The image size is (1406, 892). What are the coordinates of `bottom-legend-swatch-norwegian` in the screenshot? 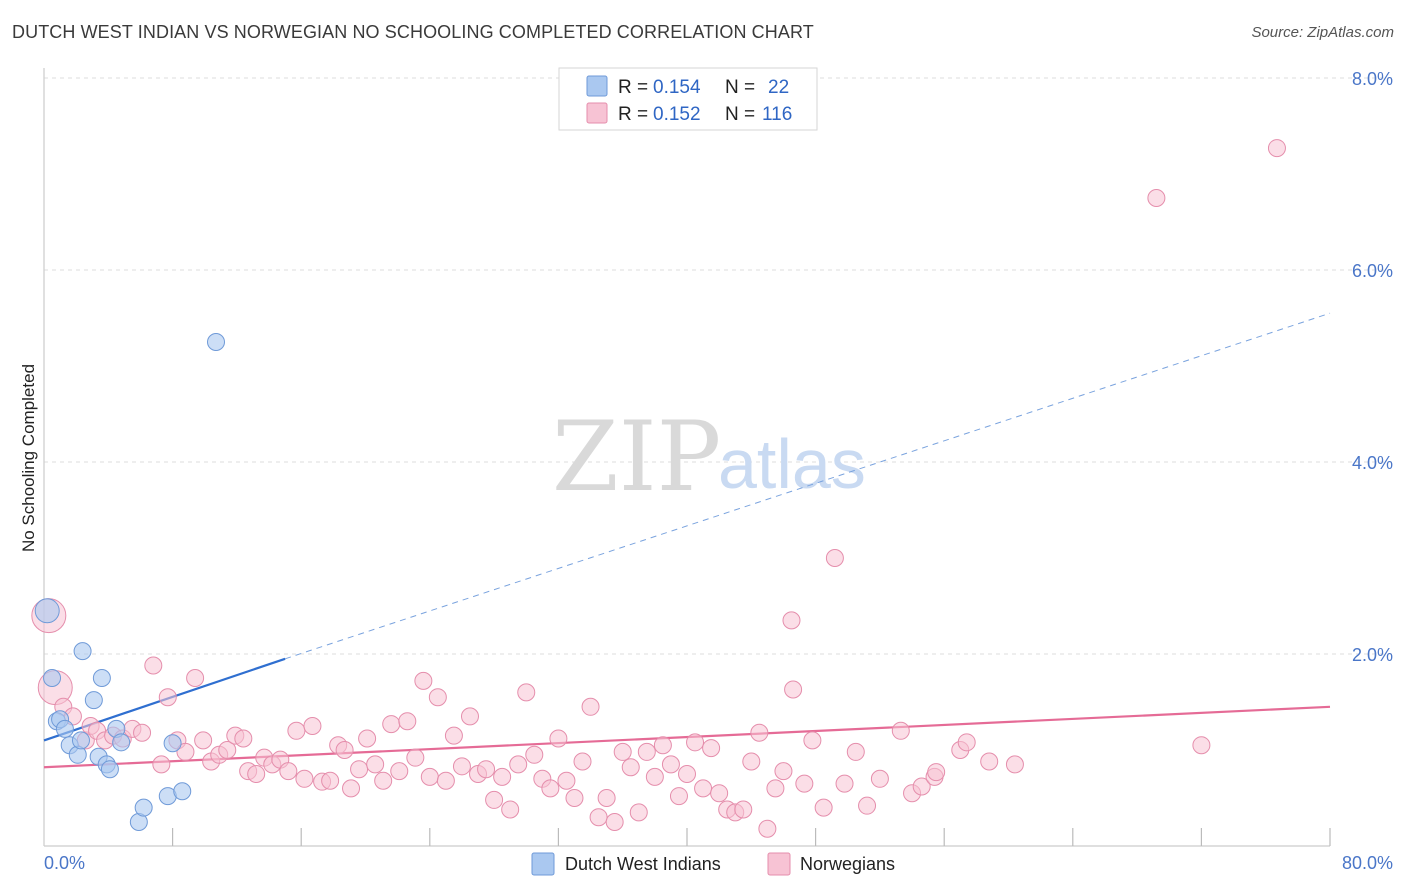 It's located at (779, 864).